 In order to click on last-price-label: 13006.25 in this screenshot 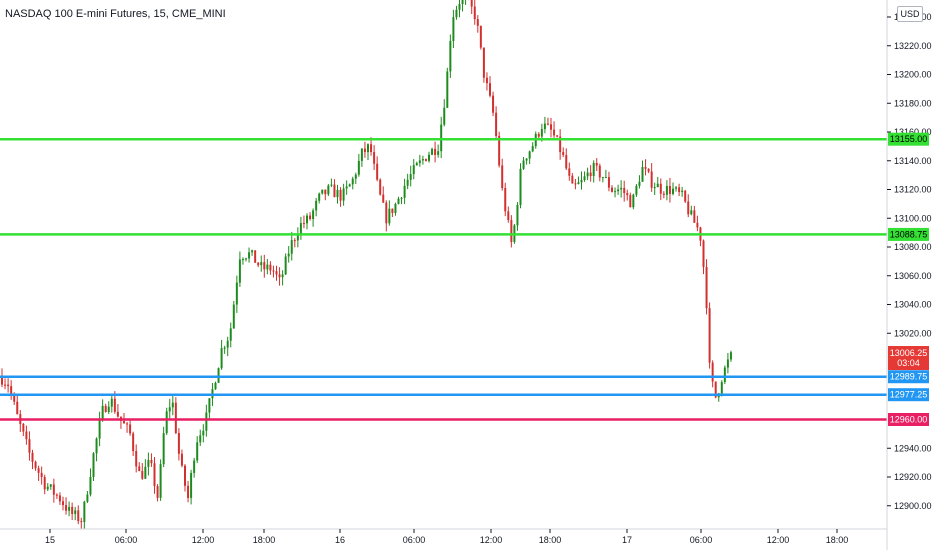, I will do `click(909, 353)`.